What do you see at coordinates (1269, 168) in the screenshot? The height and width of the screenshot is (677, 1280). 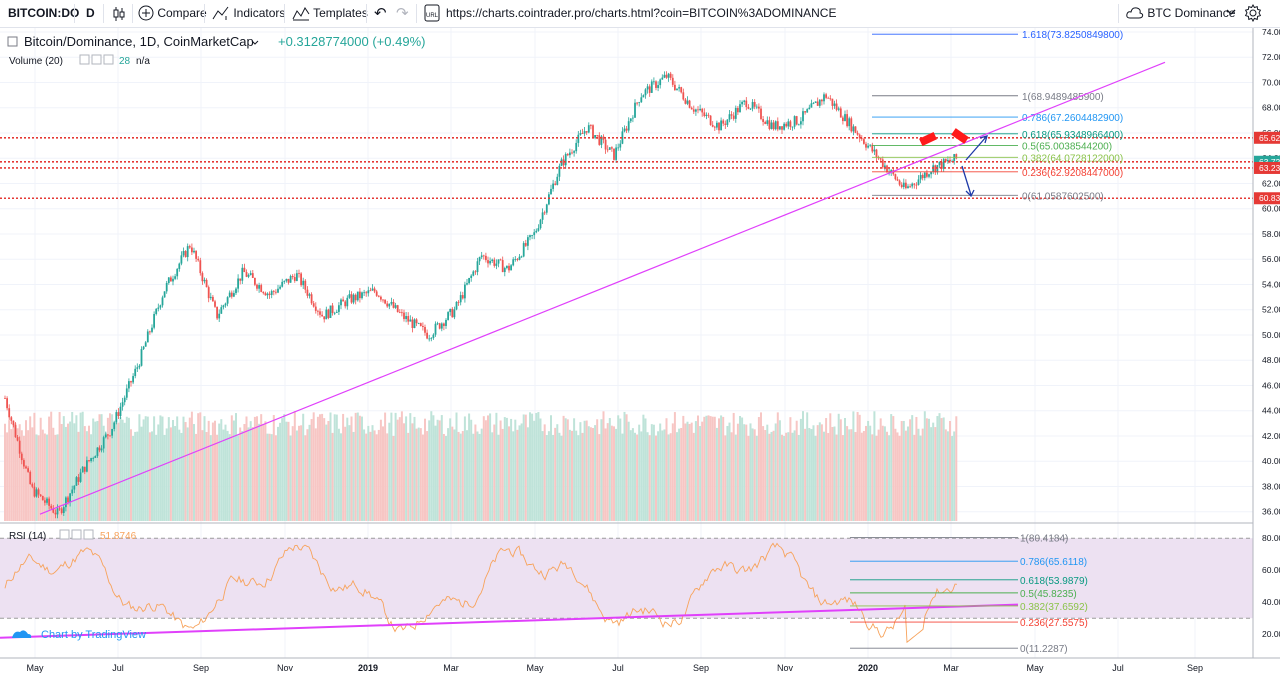 I see `price-tag-label: 63.23` at bounding box center [1269, 168].